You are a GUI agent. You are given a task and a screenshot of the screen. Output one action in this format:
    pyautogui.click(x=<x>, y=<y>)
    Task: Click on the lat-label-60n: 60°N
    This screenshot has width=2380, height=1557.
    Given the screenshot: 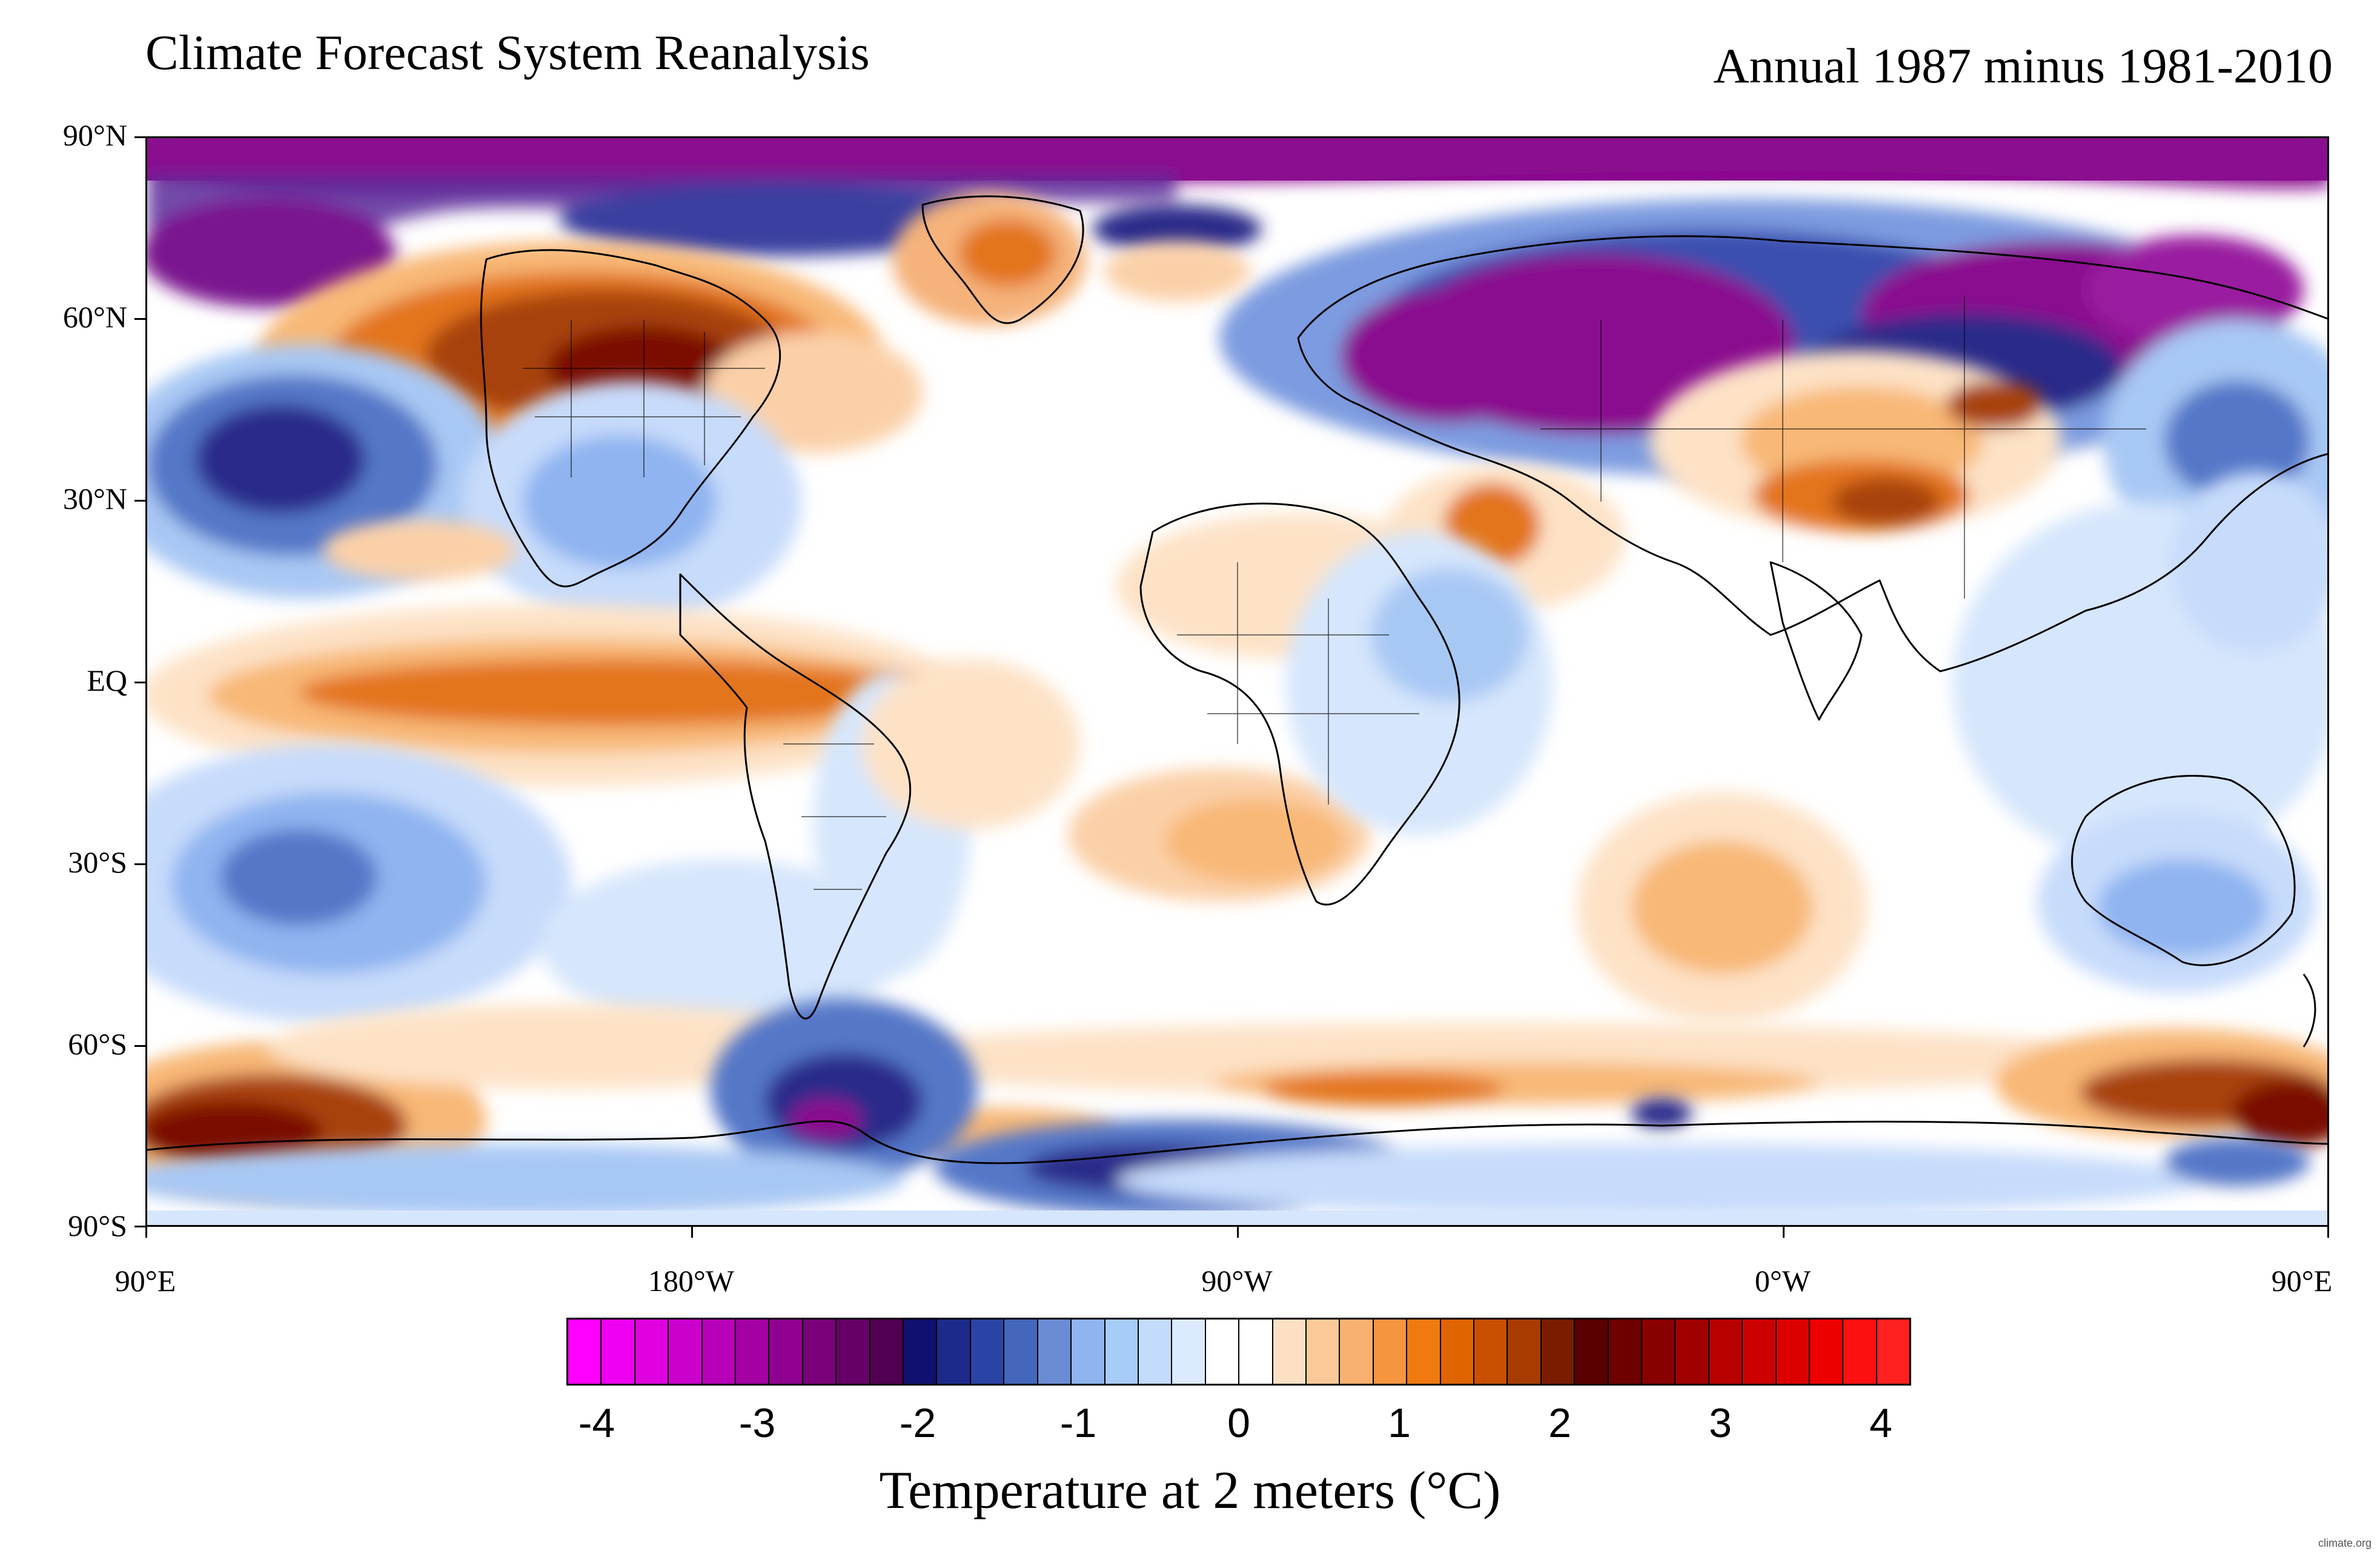 What is the action you would take?
    pyautogui.click(x=94, y=317)
    